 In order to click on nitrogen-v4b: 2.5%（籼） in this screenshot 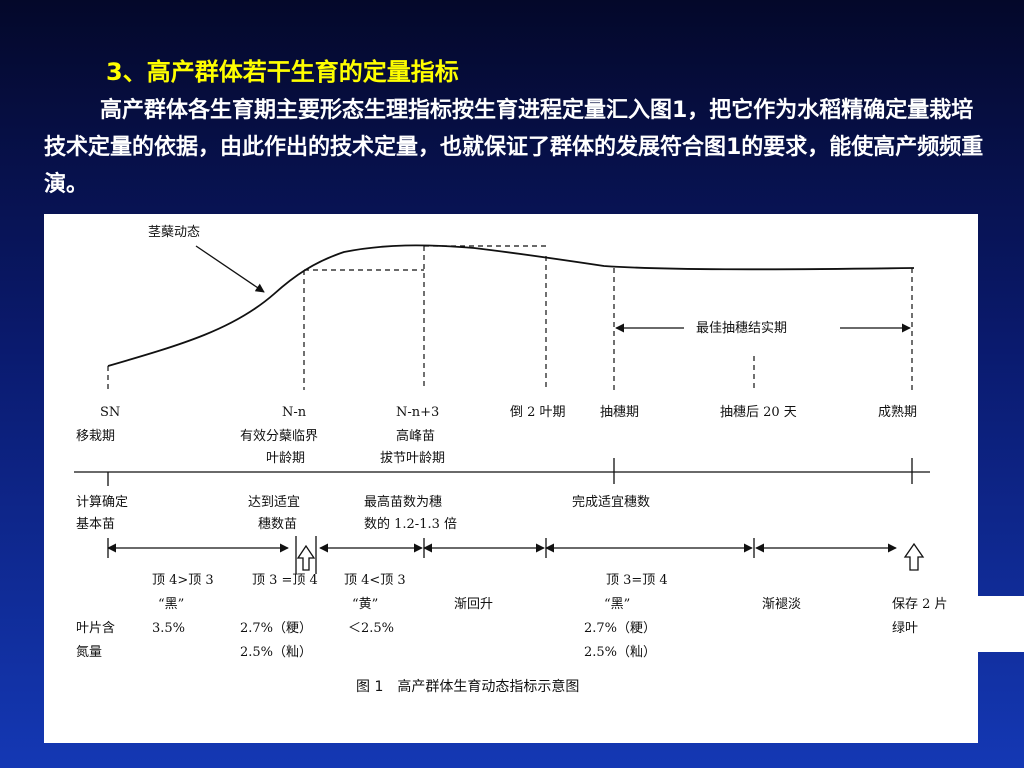, I will do `click(620, 652)`.